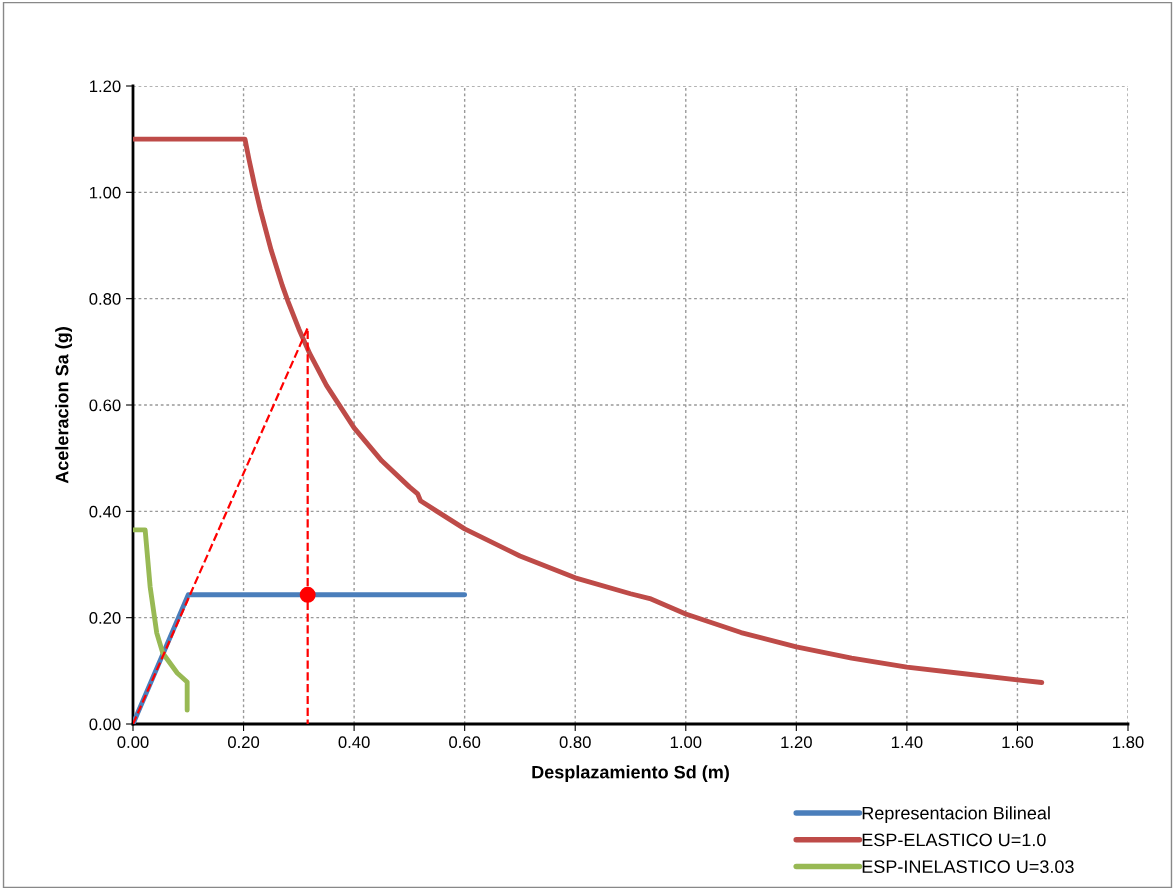  What do you see at coordinates (105, 511) in the screenshot?
I see `y-tick-label: 0.40` at bounding box center [105, 511].